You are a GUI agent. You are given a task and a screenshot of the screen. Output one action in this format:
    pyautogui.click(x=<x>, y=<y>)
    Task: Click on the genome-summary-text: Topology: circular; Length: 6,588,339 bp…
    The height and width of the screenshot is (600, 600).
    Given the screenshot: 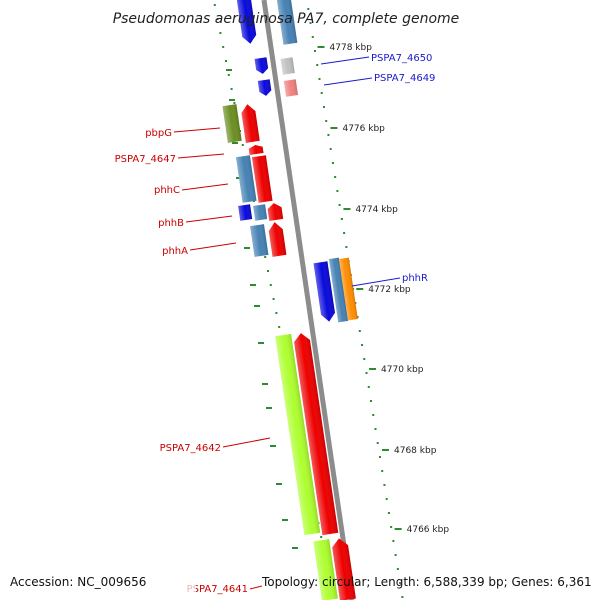 What is the action you would take?
    pyautogui.click(x=426, y=582)
    